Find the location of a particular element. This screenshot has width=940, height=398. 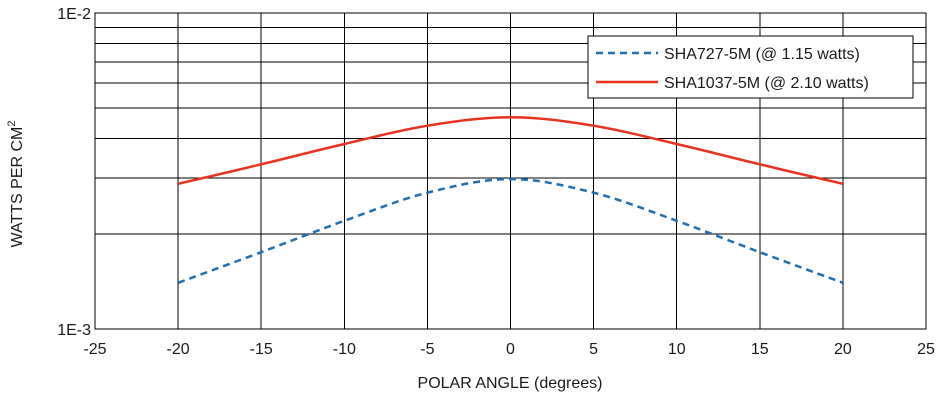

x-tick-label: -10 is located at coordinates (344, 349).